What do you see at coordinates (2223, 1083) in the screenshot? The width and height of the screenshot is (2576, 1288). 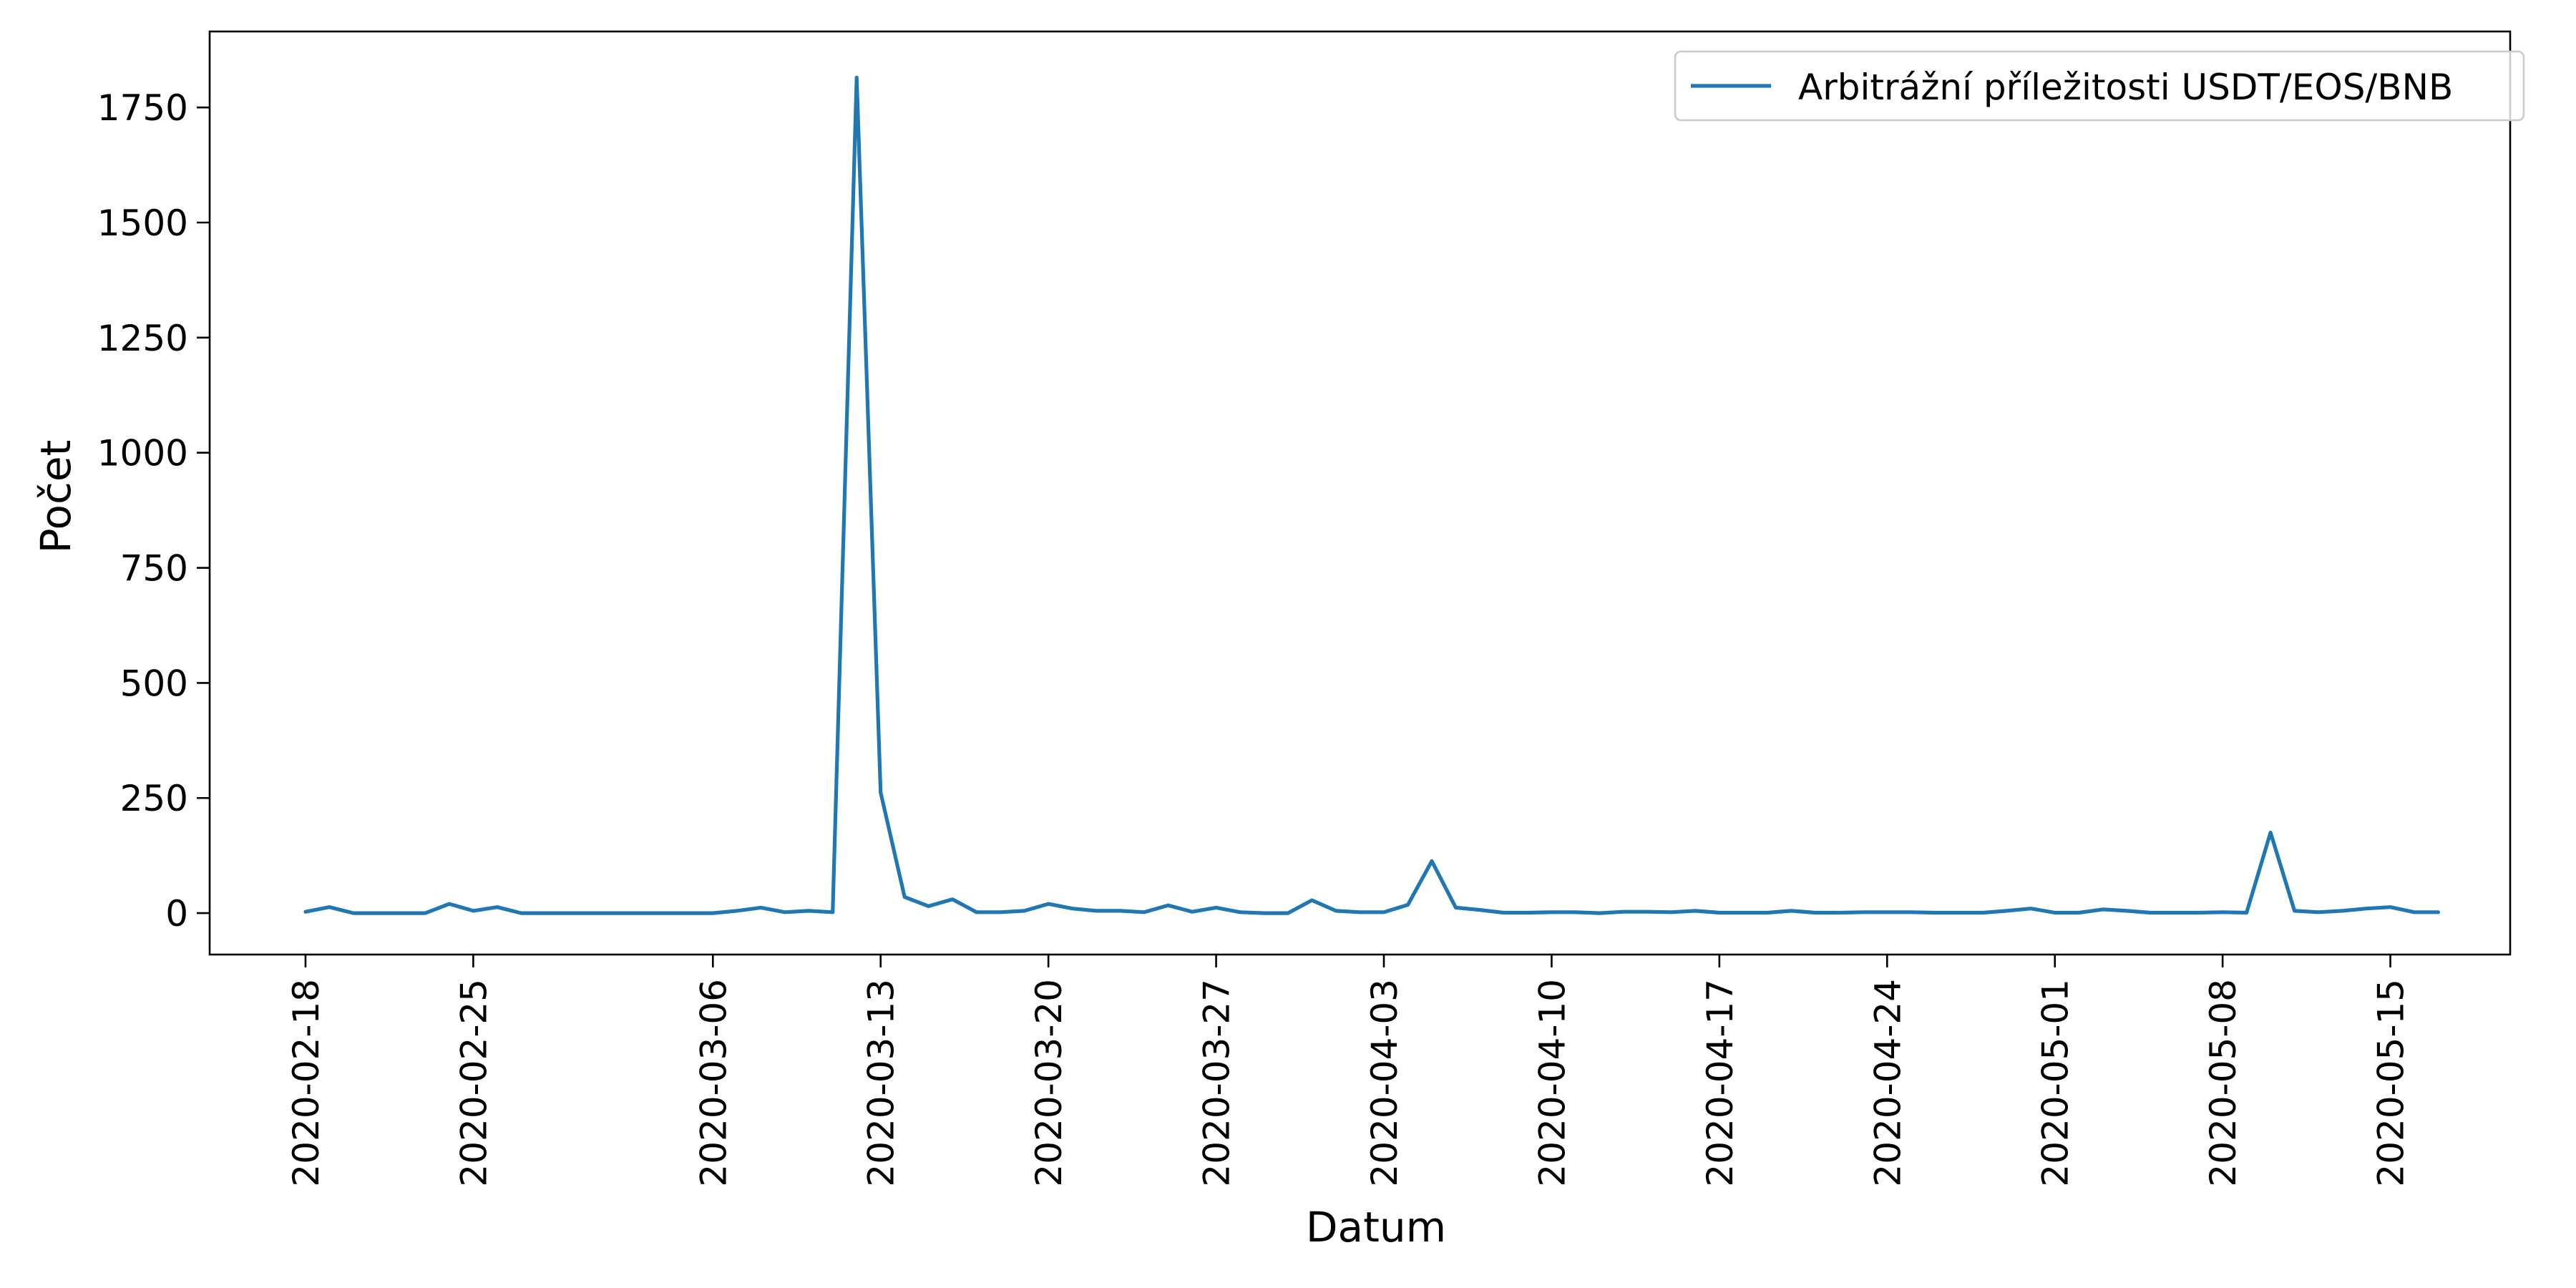 I see `x-tick-label: 2020-05-08` at bounding box center [2223, 1083].